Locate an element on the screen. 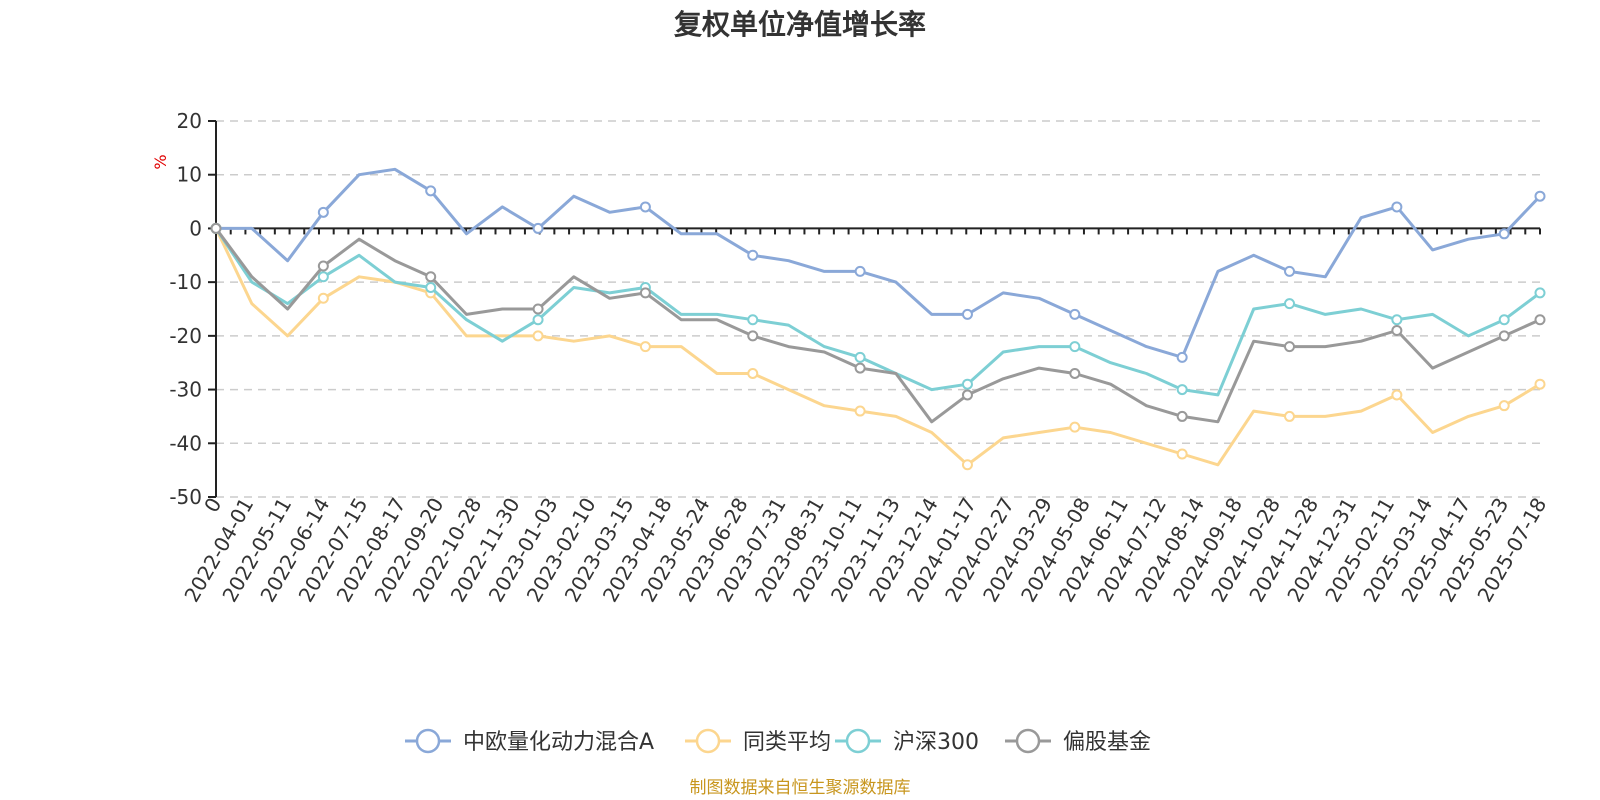  y-tick-label: -30 is located at coordinates (185, 390).